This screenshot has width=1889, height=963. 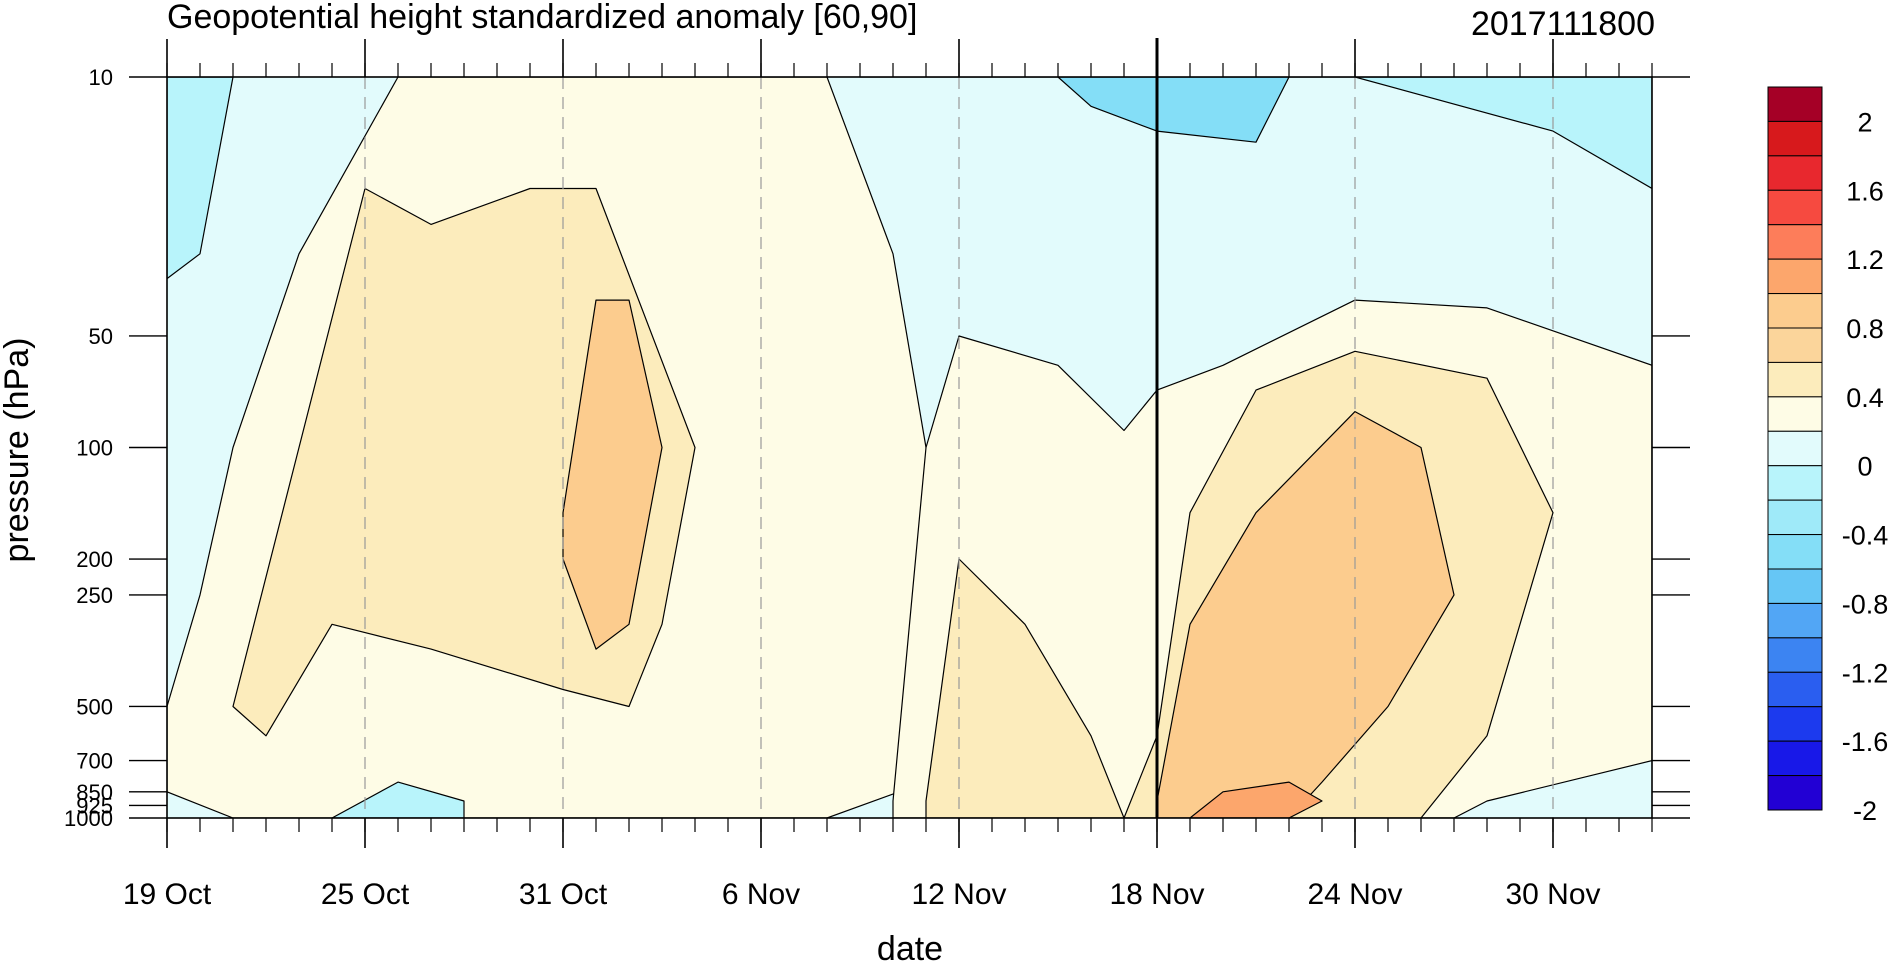 I want to click on y-tick-label: 100, so click(x=94, y=448).